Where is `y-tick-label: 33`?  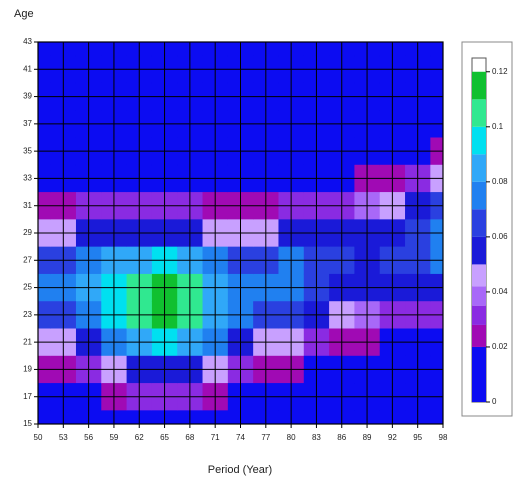 y-tick-label: 33 is located at coordinates (27, 178).